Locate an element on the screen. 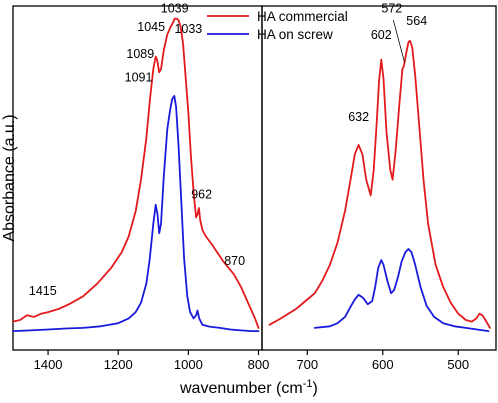  series-line-ha-on-screw-right is located at coordinates (401, 290).